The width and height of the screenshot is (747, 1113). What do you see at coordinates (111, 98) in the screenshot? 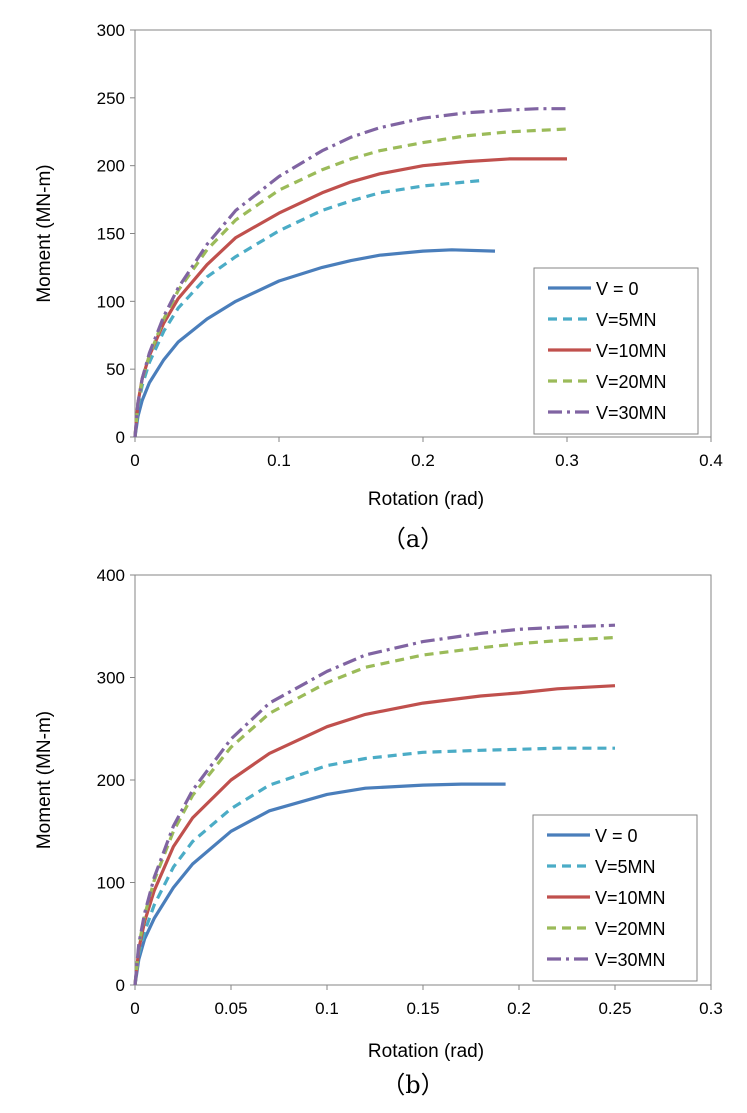
I see `y-tick-label: 250` at bounding box center [111, 98].